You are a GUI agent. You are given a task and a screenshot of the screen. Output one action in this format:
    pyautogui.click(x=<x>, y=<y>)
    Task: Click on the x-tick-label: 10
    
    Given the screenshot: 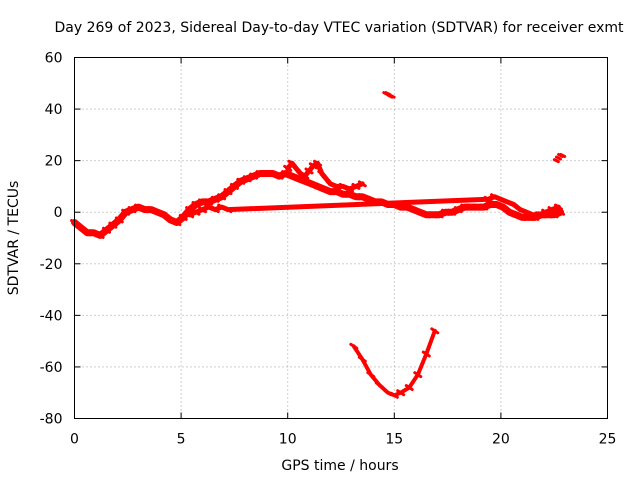 What is the action you would take?
    pyautogui.click(x=288, y=440)
    